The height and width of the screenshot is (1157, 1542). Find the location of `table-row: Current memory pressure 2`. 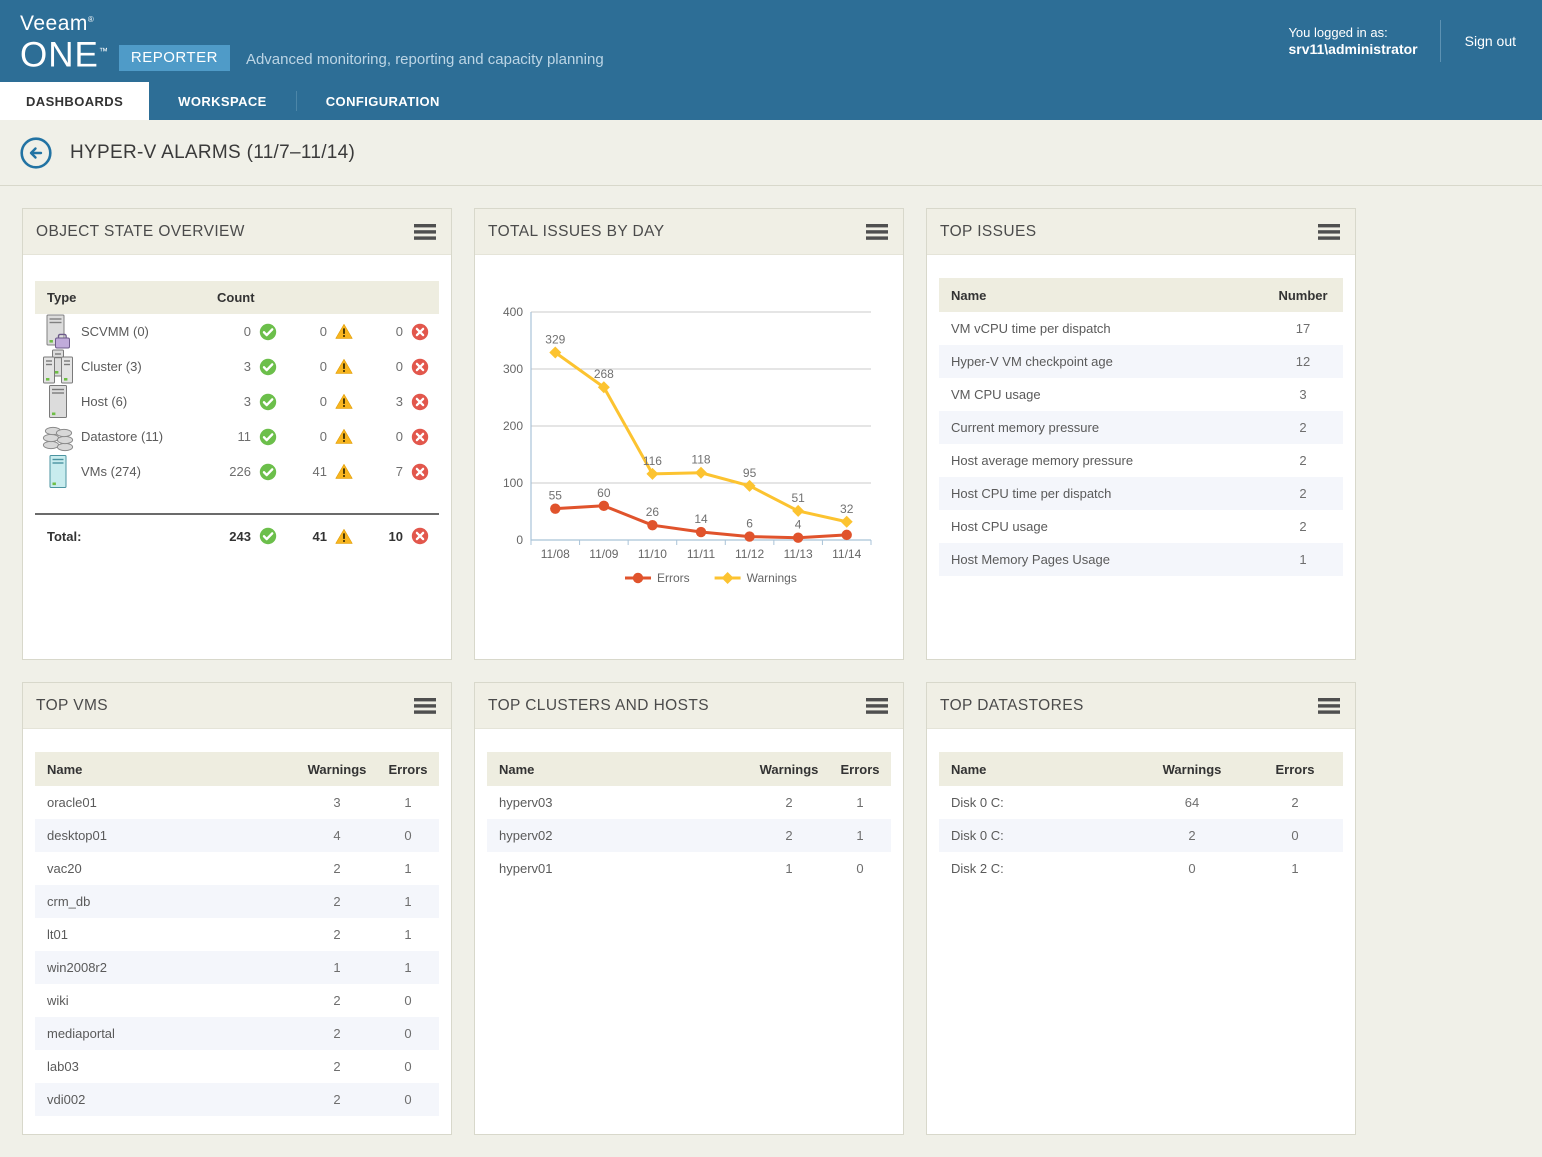

table-row: Current memory pressure 2 is located at coordinates (1141, 427).